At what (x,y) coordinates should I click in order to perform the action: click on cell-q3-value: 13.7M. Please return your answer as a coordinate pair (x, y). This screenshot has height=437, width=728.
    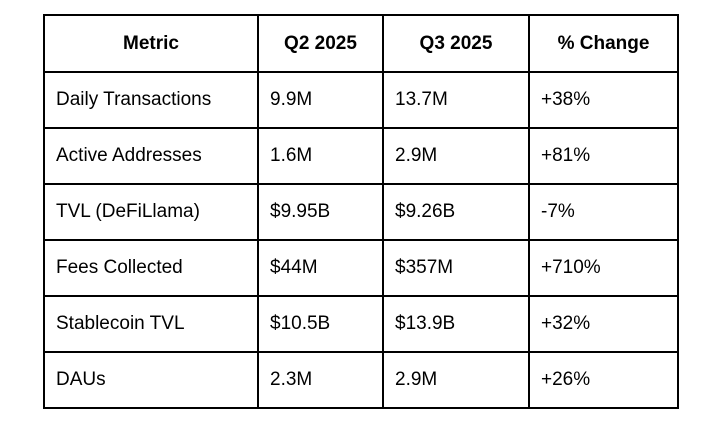
    Looking at the image, I should click on (456, 100).